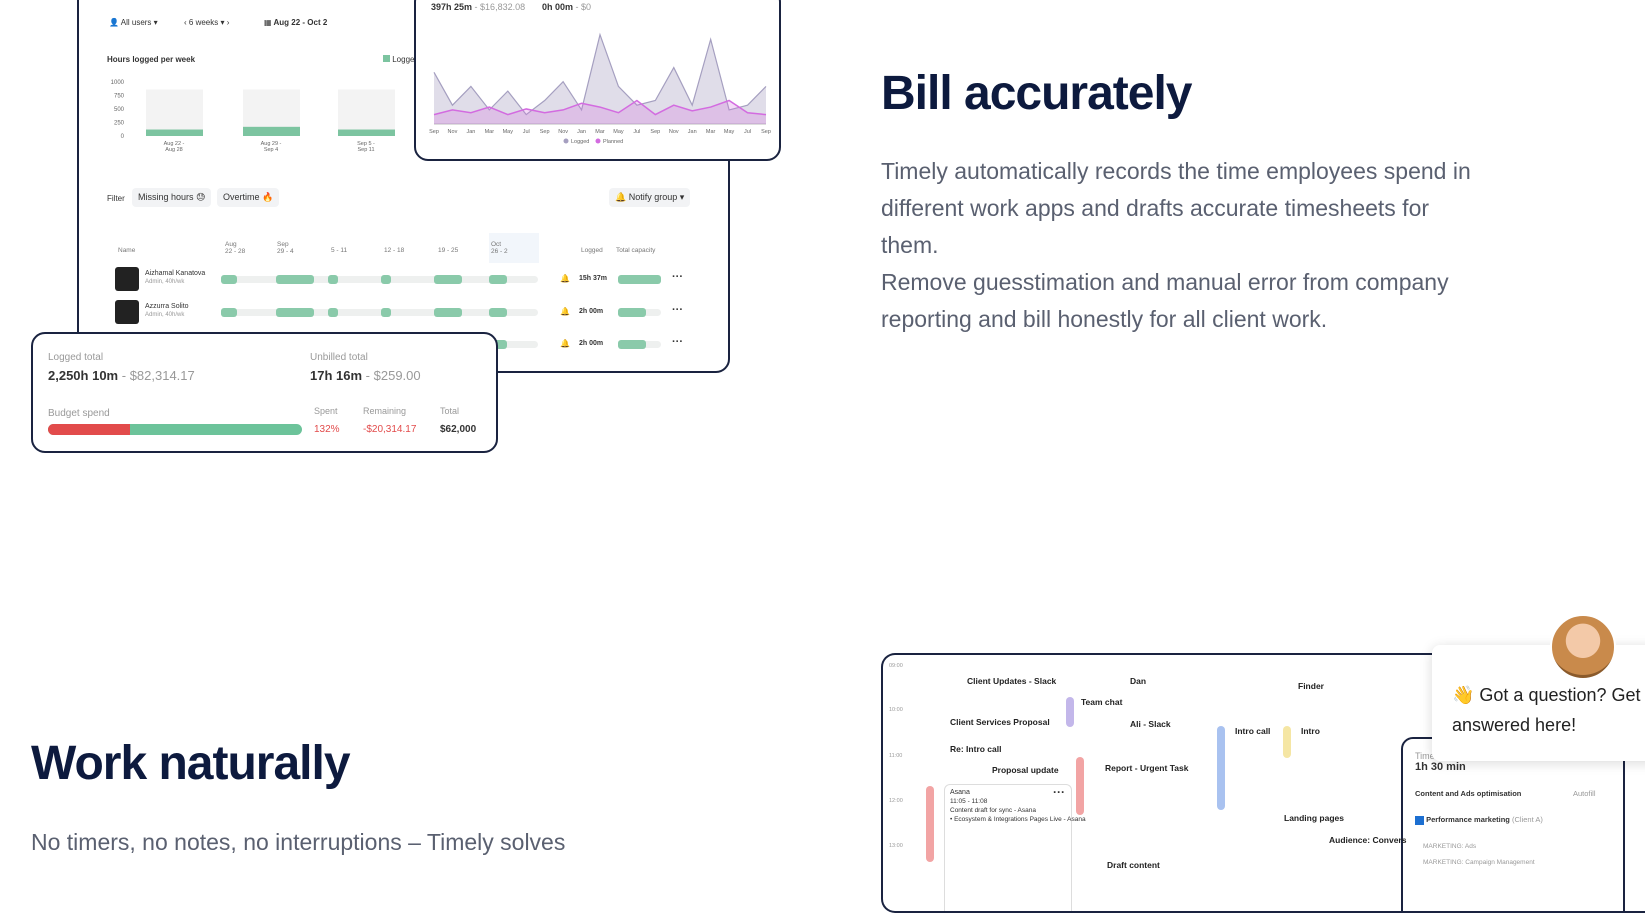 The image size is (1645, 913). I want to click on area, so click(600, 79).